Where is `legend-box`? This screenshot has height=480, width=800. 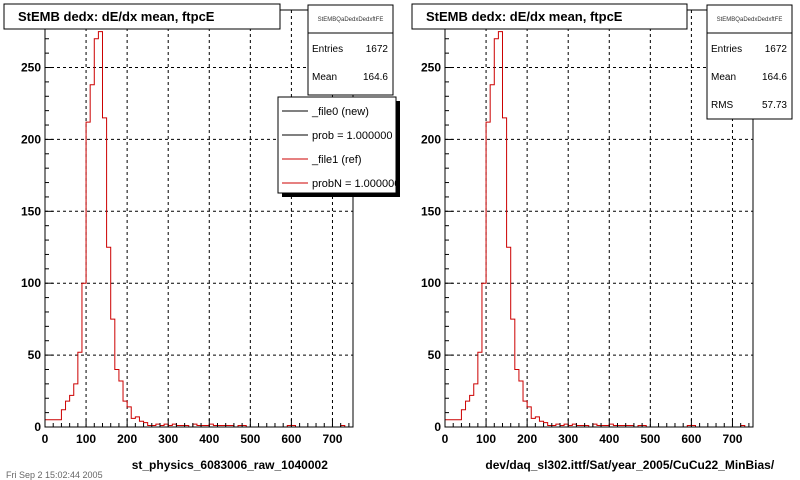 legend-box is located at coordinates (337, 145).